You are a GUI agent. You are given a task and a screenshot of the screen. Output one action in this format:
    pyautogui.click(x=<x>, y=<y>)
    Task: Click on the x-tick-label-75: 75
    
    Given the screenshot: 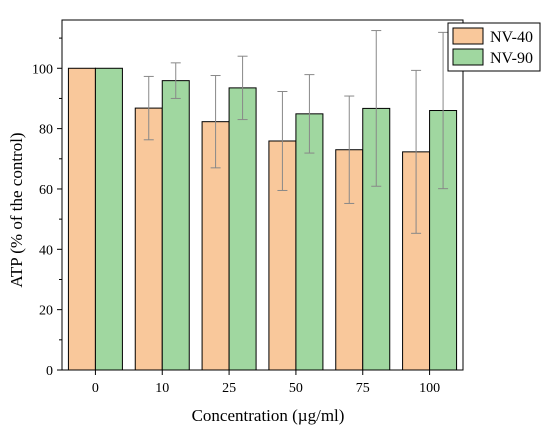 What is the action you would take?
    pyautogui.click(x=363, y=388)
    